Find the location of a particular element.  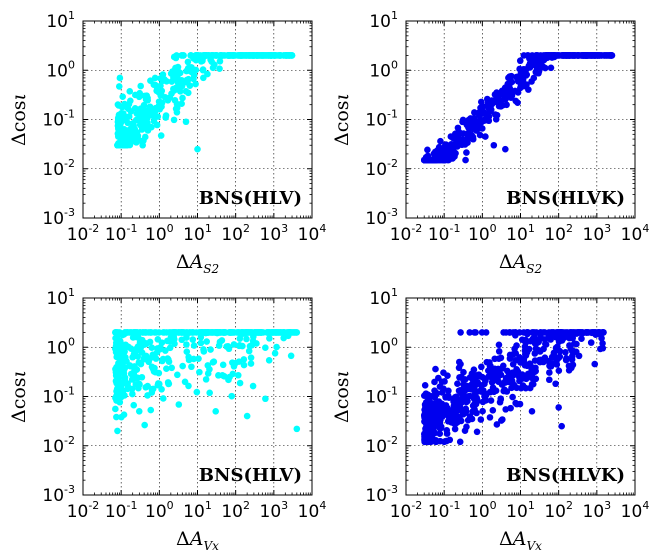

x-tick-label: 10⁻² is located at coordinates (406, 510).